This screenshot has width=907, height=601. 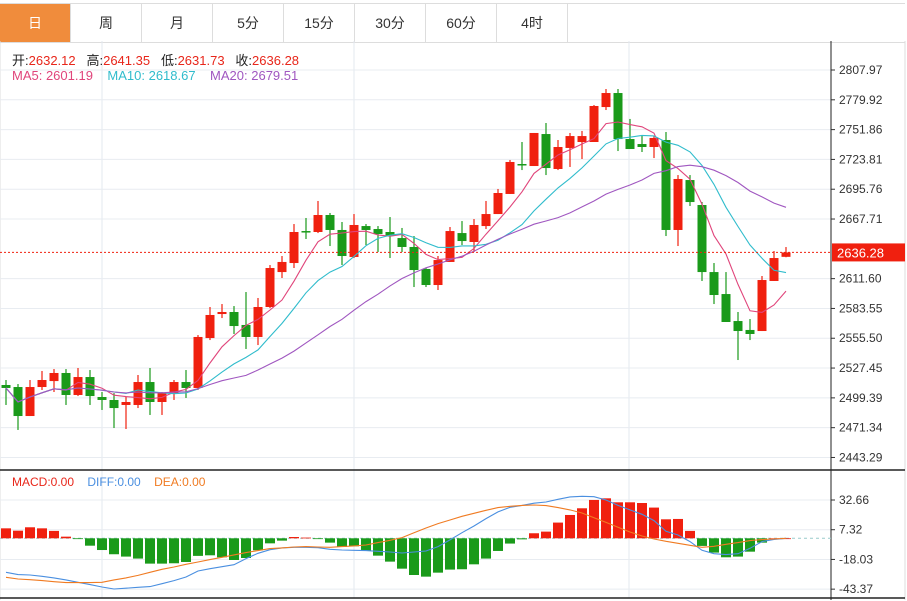 What do you see at coordinates (20, 60) in the screenshot?
I see `open-label: 开:` at bounding box center [20, 60].